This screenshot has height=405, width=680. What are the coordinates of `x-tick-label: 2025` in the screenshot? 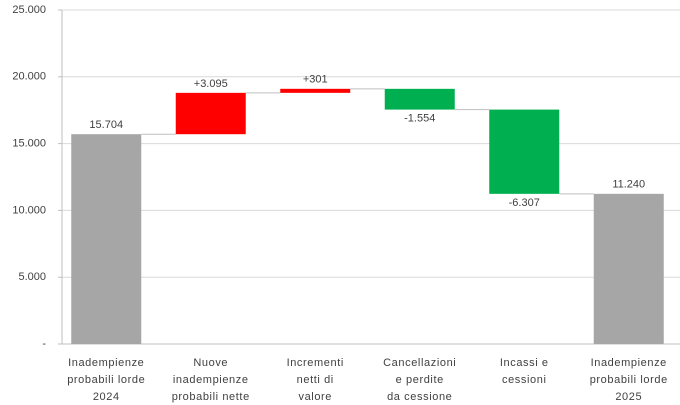 It's located at (628, 397).